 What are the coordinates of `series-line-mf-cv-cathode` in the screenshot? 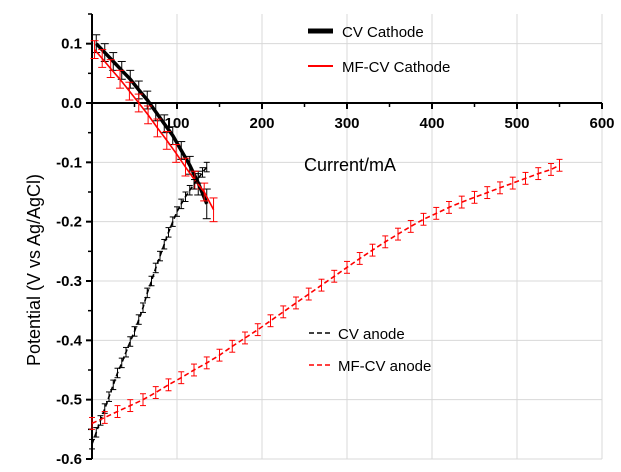 It's located at (154, 130).